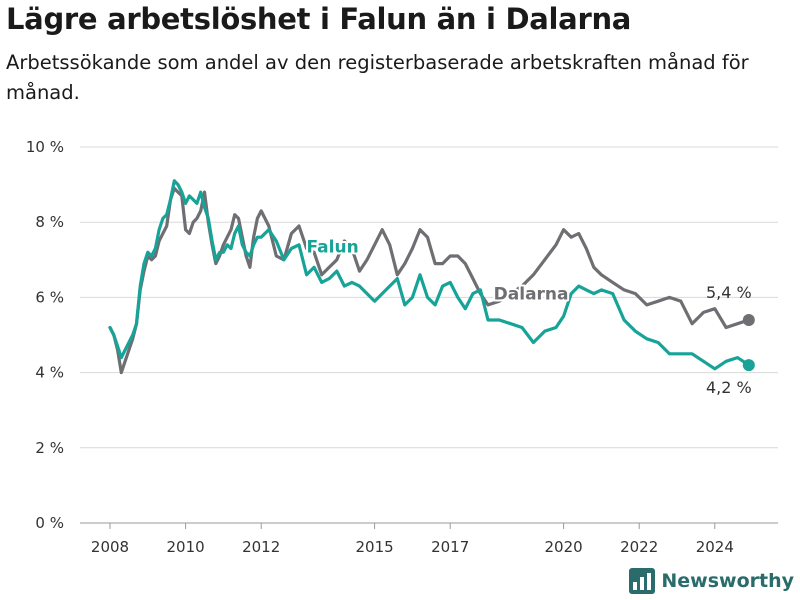  What do you see at coordinates (319, 19) in the screenshot?
I see `chart-title: Lägre arbetslöshet i Falun än i Dalarna` at bounding box center [319, 19].